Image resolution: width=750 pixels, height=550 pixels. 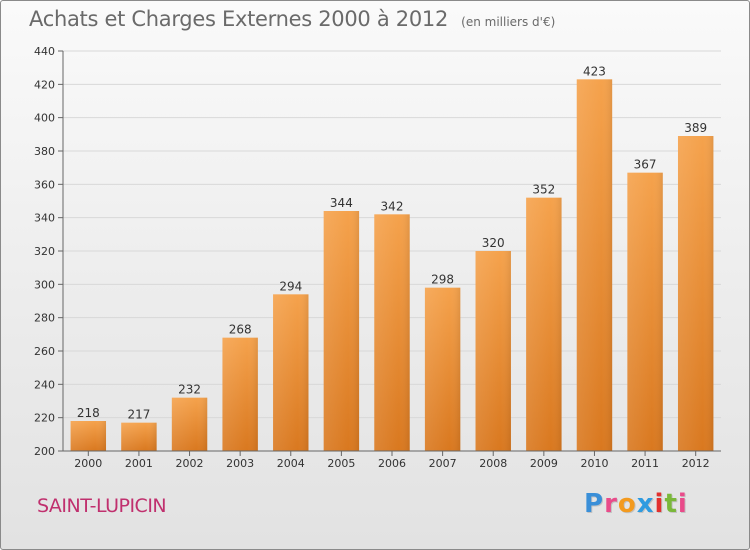 What do you see at coordinates (611, 504) in the screenshot?
I see `logo-letter: r` at bounding box center [611, 504].